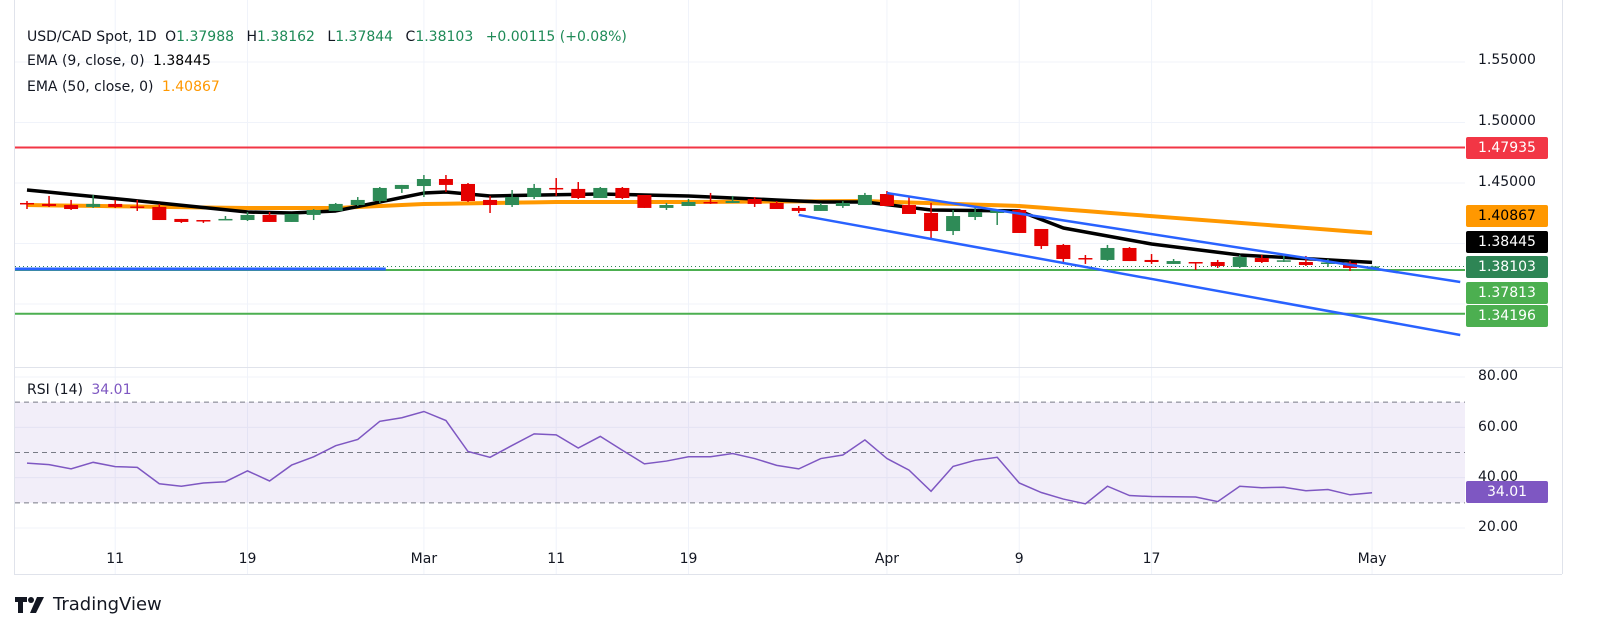 Image resolution: width=1602 pixels, height=644 pixels. Describe the element at coordinates (86, 61) in the screenshot. I see `ema9-label: EMA (9, close, 0)` at that location.